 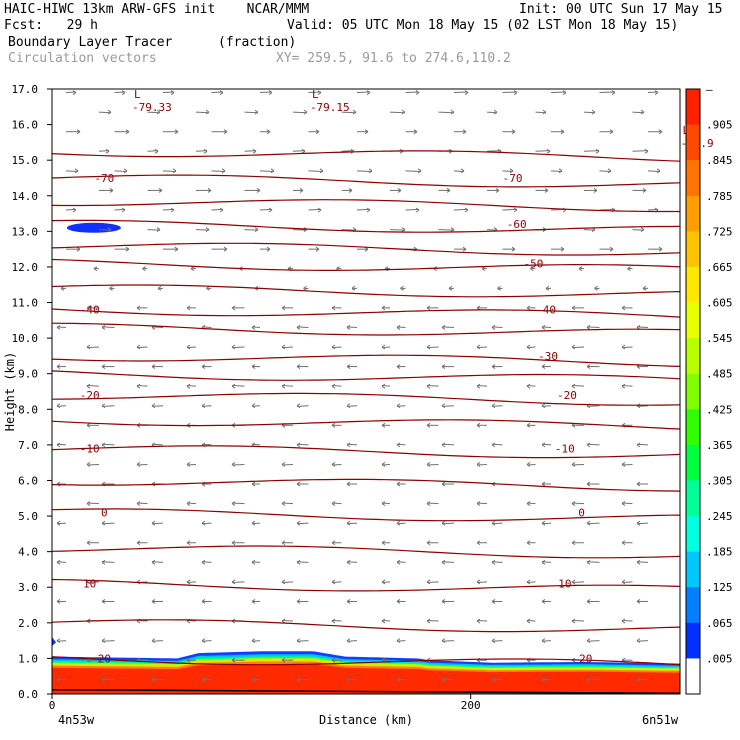 I want to click on contour-label: -50, so click(x=534, y=263).